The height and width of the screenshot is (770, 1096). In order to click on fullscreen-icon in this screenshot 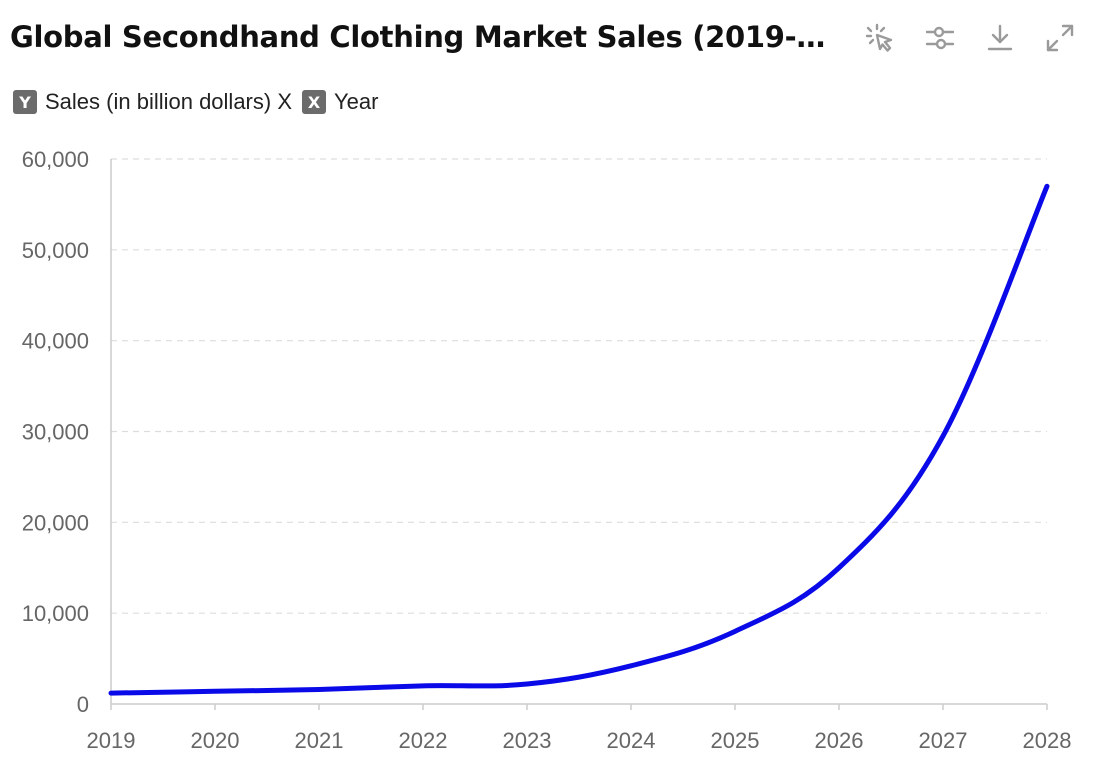, I will do `click(1060, 38)`.